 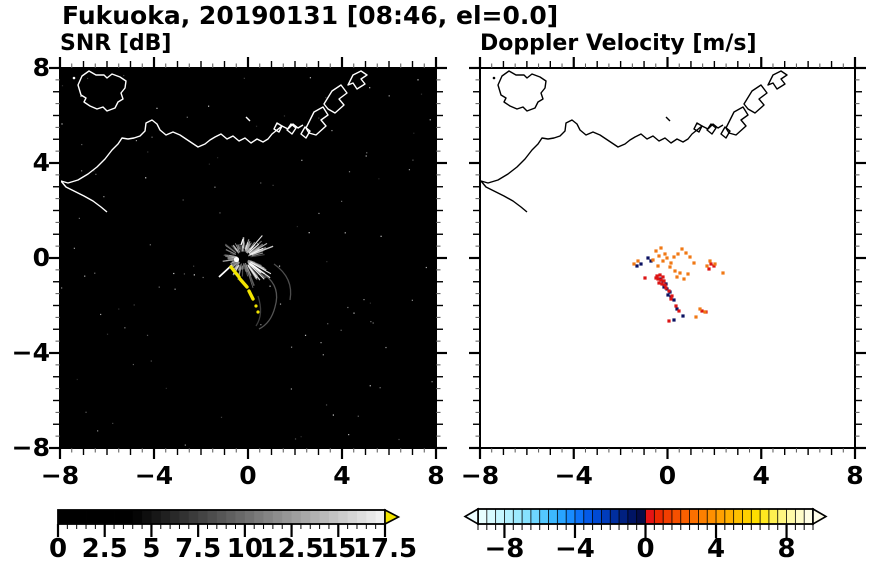 I want to click on snr-colorbar-tick-label: 10, so click(x=244, y=549).